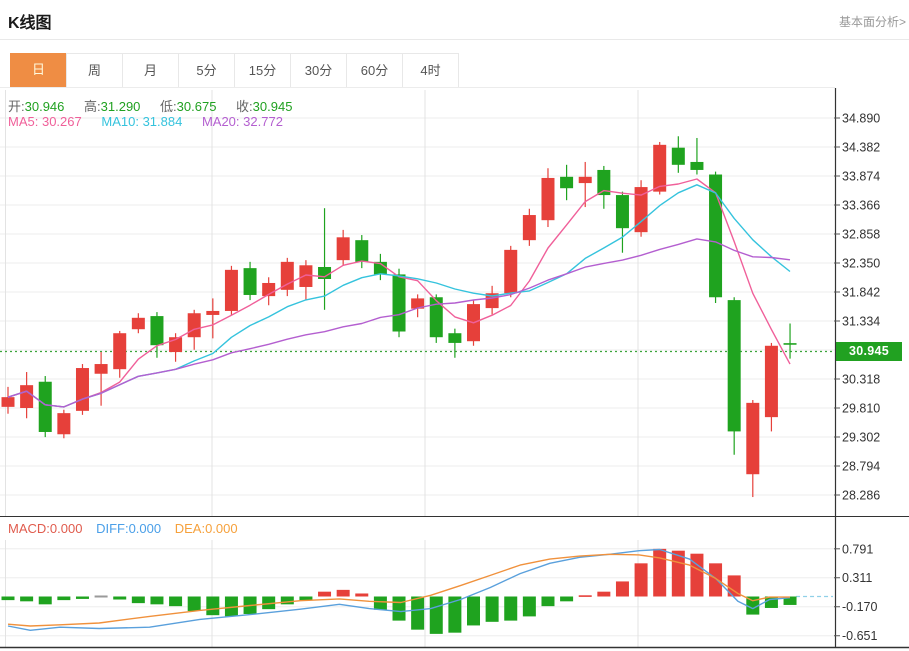 The height and width of the screenshot is (651, 909). Describe the element at coordinates (861, 293) in the screenshot. I see `axis-tick-label: 31.842` at that location.